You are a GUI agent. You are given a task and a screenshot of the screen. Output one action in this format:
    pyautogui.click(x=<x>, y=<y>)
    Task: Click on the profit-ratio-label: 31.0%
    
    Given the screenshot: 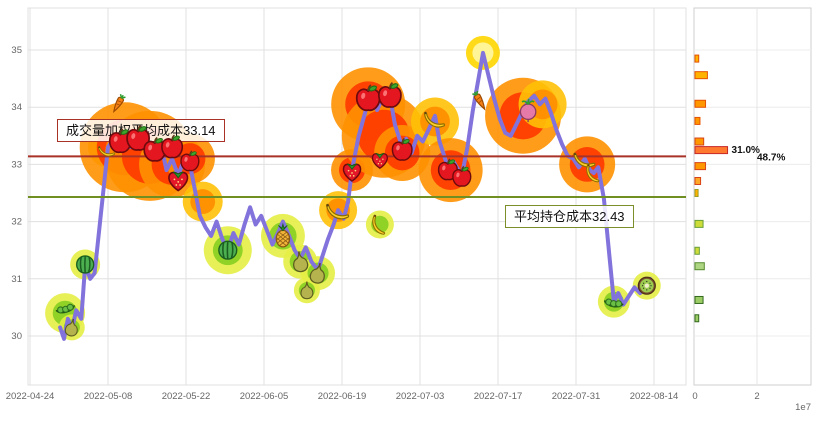 What is the action you would take?
    pyautogui.click(x=746, y=150)
    